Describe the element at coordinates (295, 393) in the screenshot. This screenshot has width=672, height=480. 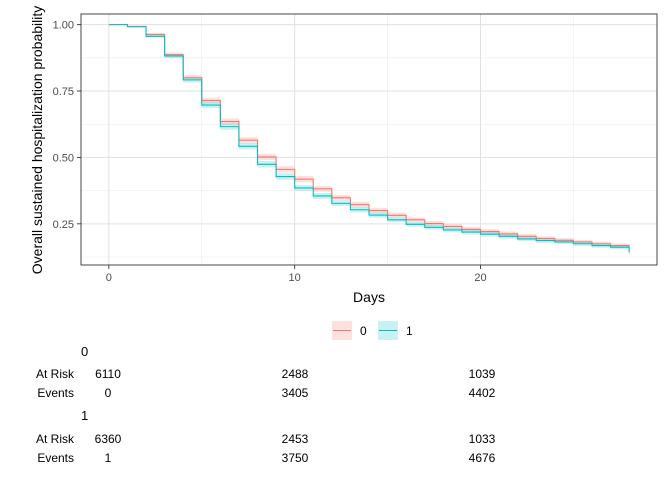
I see `events-value: 3405` at that location.